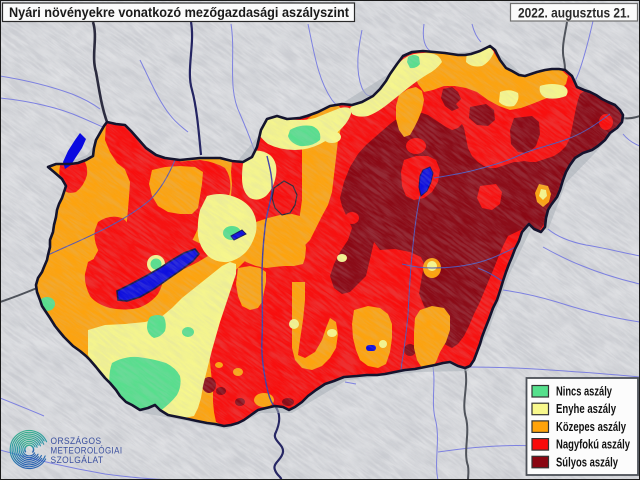 This screenshot has height=480, width=640. I want to click on svg-text: Nagyfokú aszály, so click(593, 444).